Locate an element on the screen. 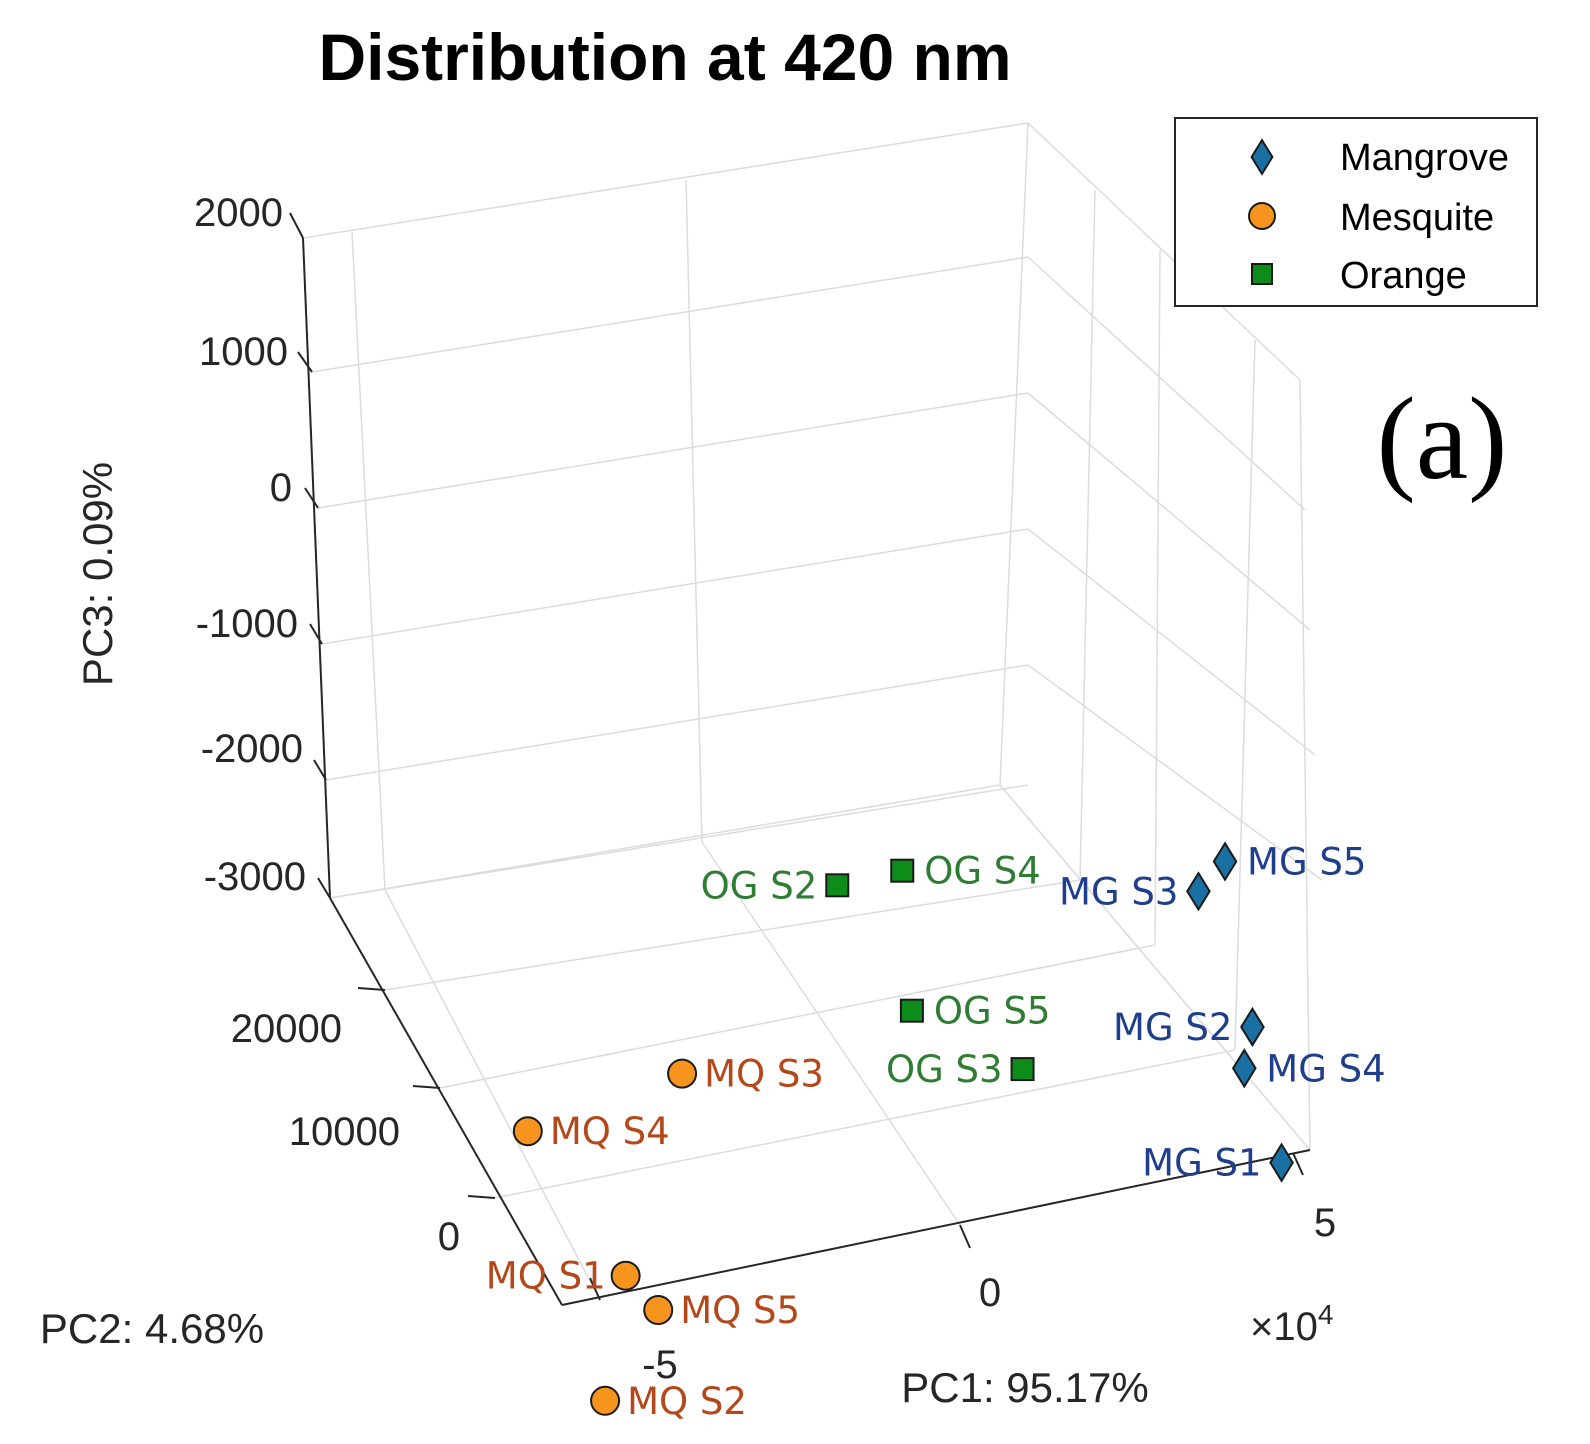  data-point-og-s4 is located at coordinates (902, 870).